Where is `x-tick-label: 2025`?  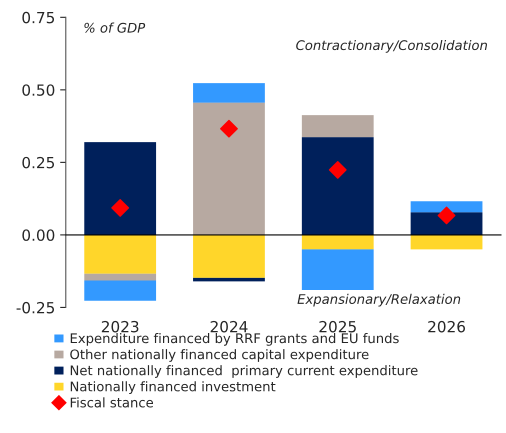
x-tick-label: 2025 is located at coordinates (337, 326).